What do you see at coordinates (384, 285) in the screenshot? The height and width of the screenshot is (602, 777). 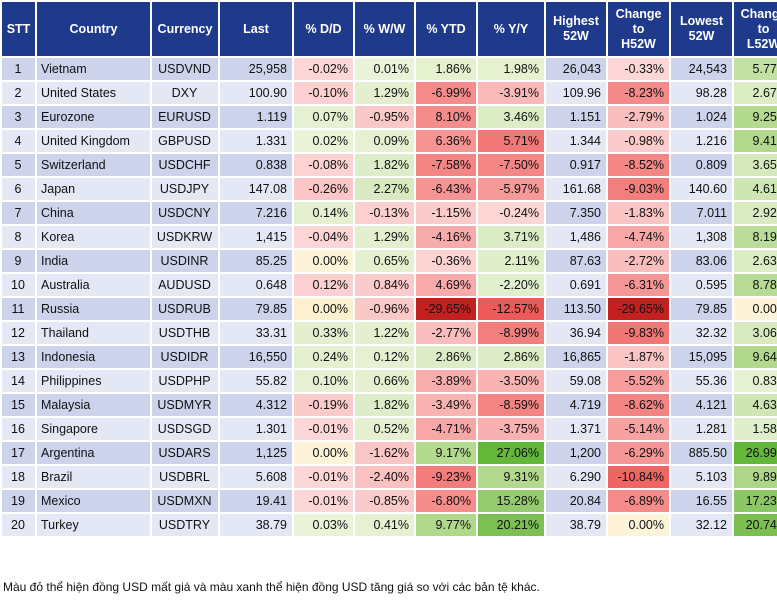 I see `cell-ww: 0.84%` at bounding box center [384, 285].